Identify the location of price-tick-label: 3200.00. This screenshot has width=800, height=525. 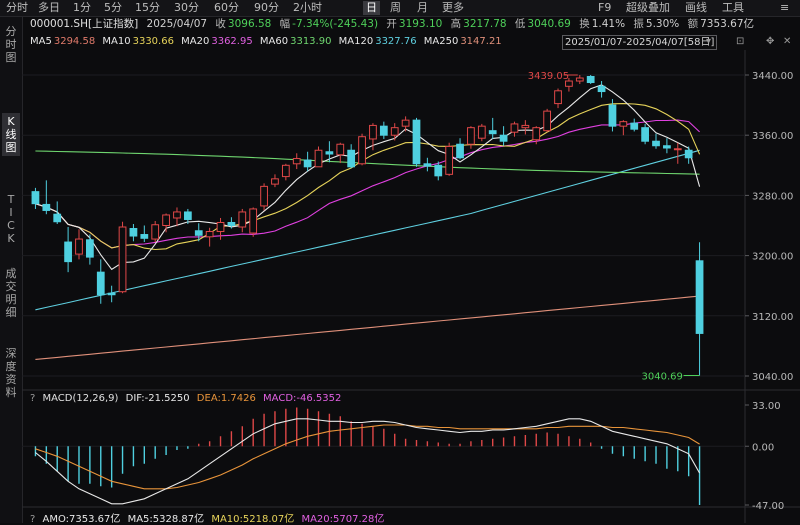
(772, 257).